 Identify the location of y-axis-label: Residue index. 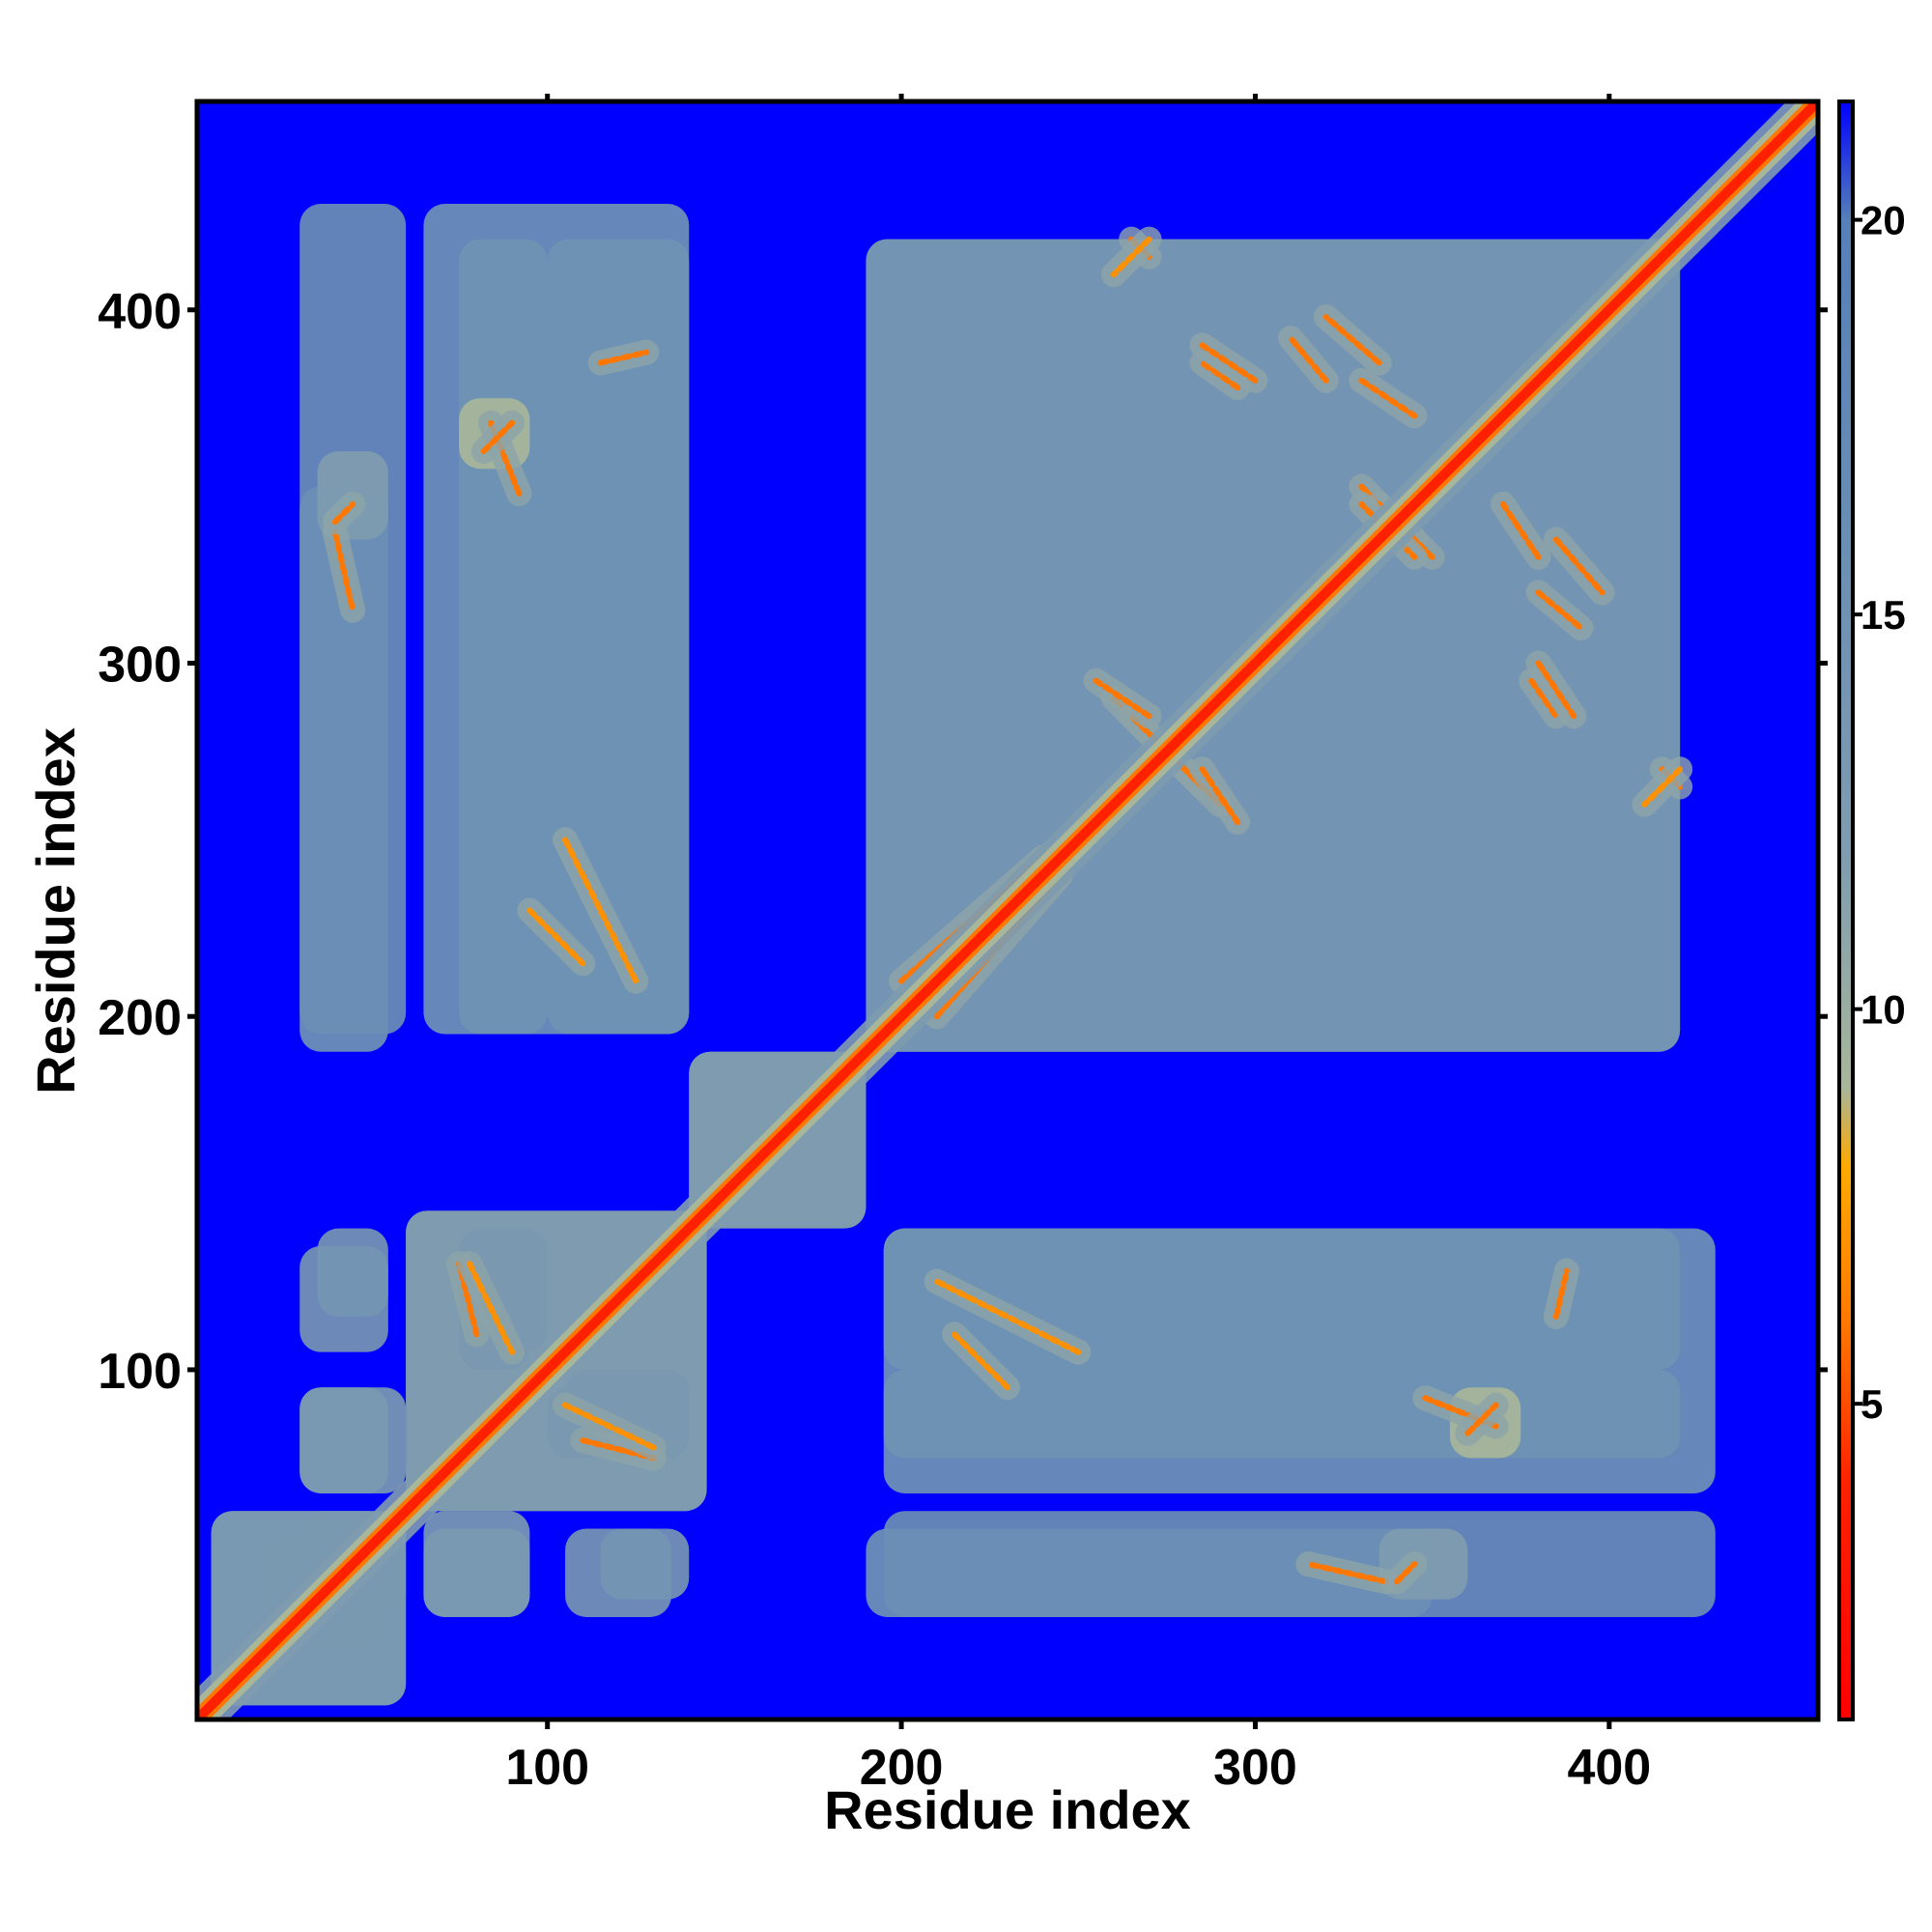
(55, 910).